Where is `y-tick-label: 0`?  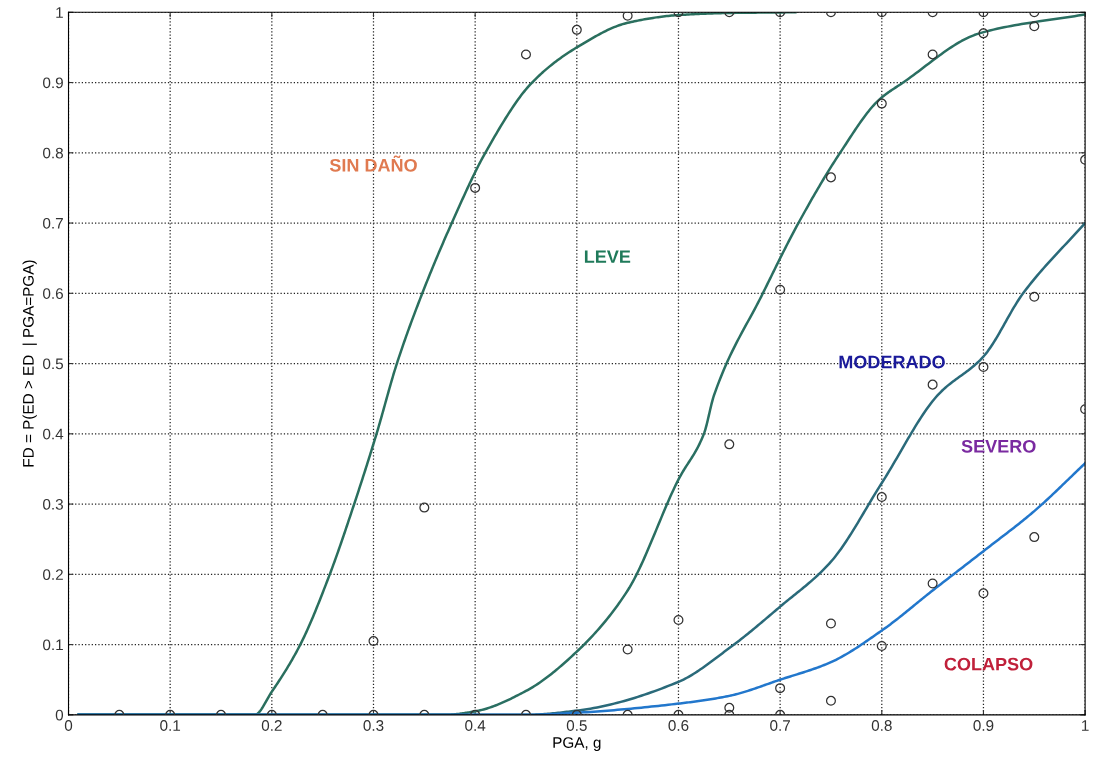 y-tick-label: 0 is located at coordinates (59, 715).